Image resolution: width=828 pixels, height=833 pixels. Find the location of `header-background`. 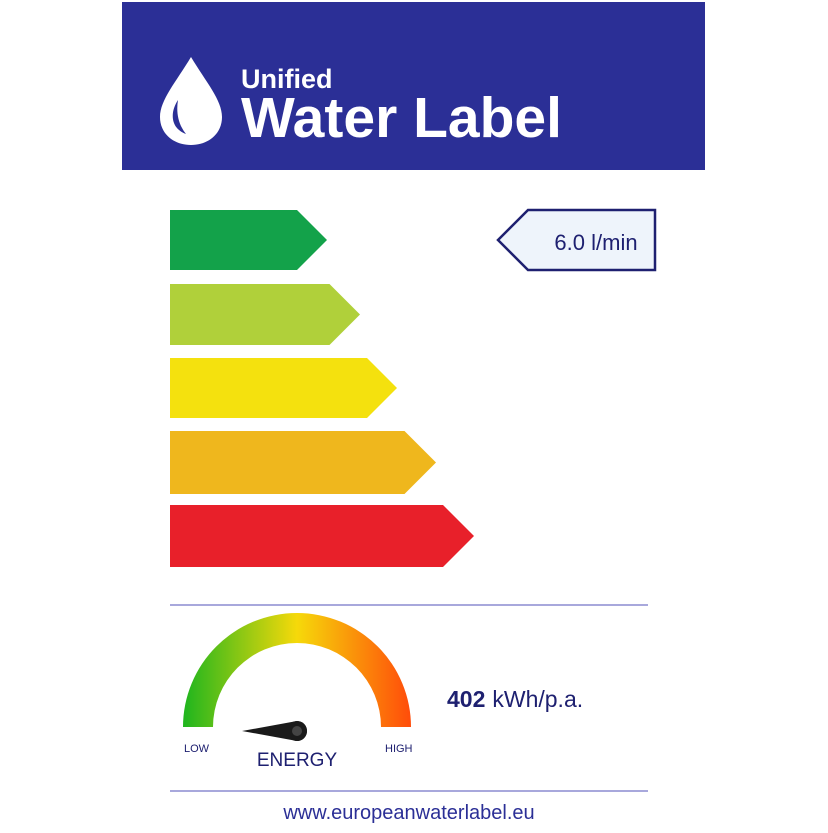

header-background is located at coordinates (413, 86).